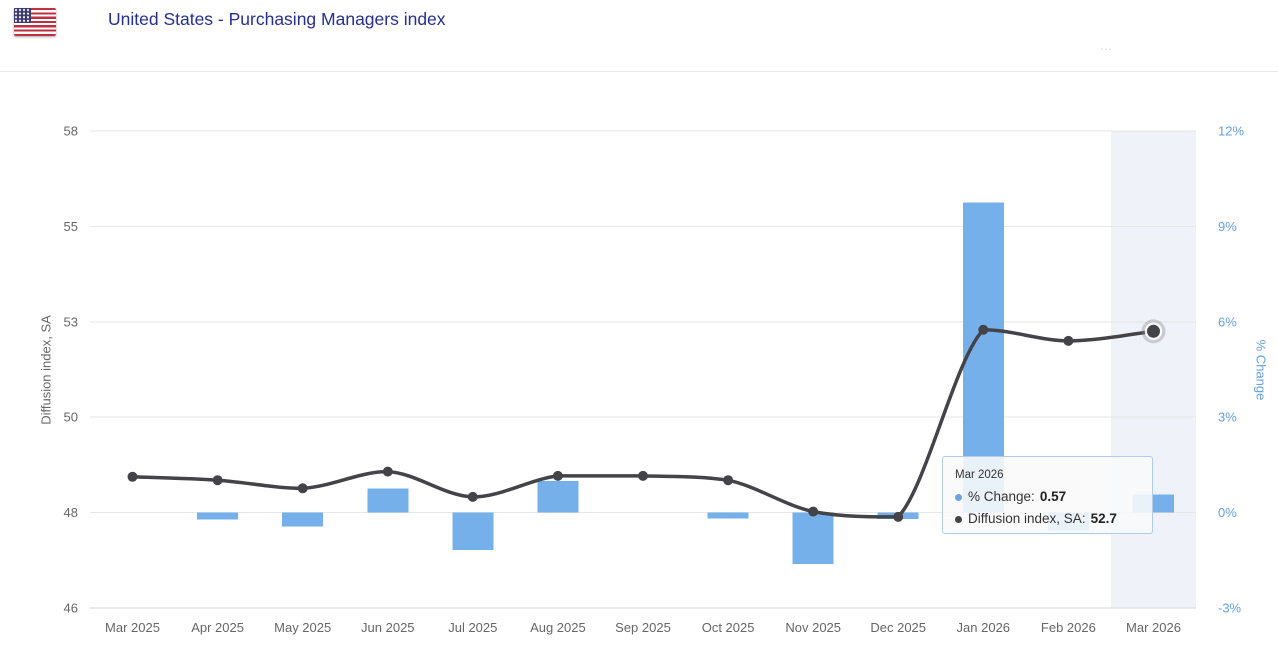 This screenshot has width=1278, height=648. What do you see at coordinates (1227, 226) in the screenshot?
I see `y2-axis-label: 9%` at bounding box center [1227, 226].